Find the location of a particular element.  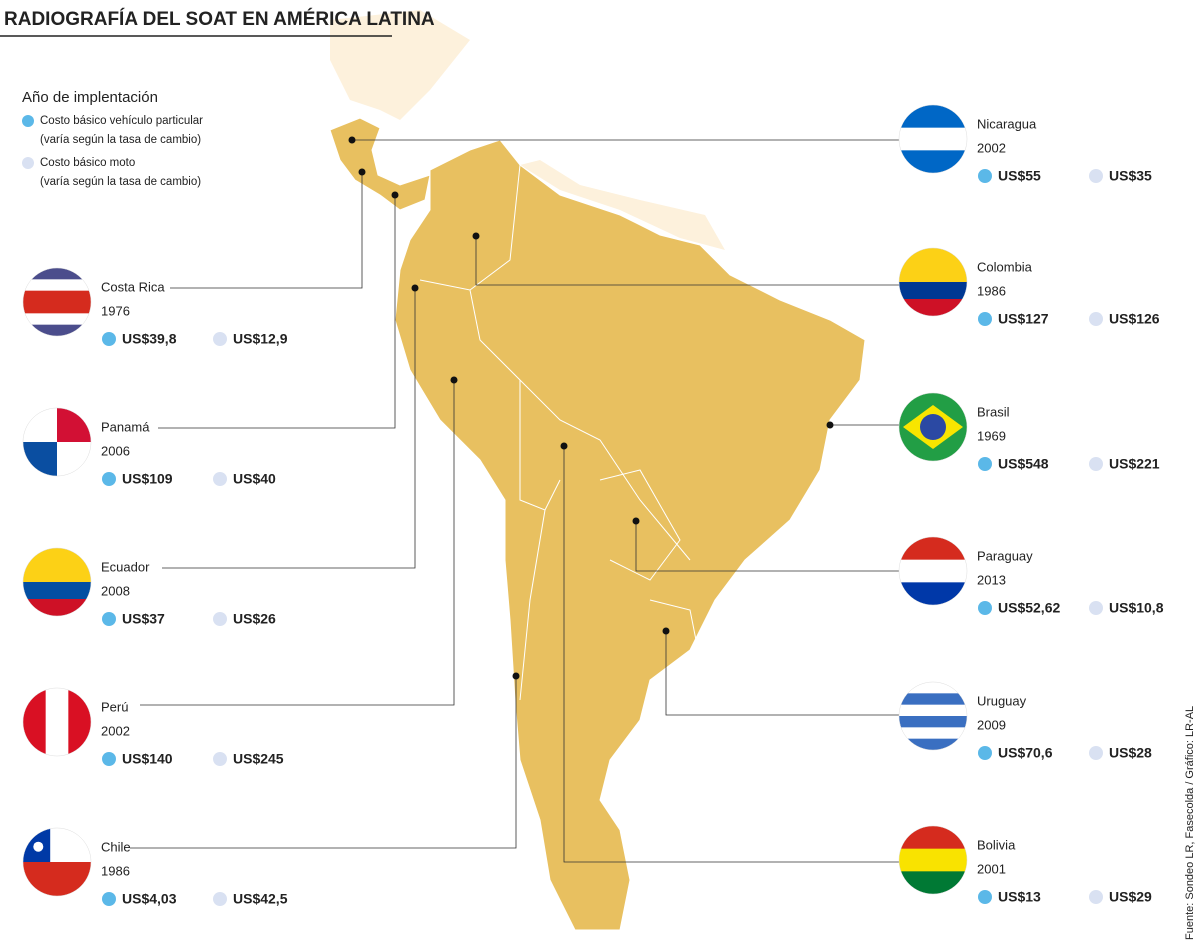

moto-cost: US$42,5 is located at coordinates (260, 899).